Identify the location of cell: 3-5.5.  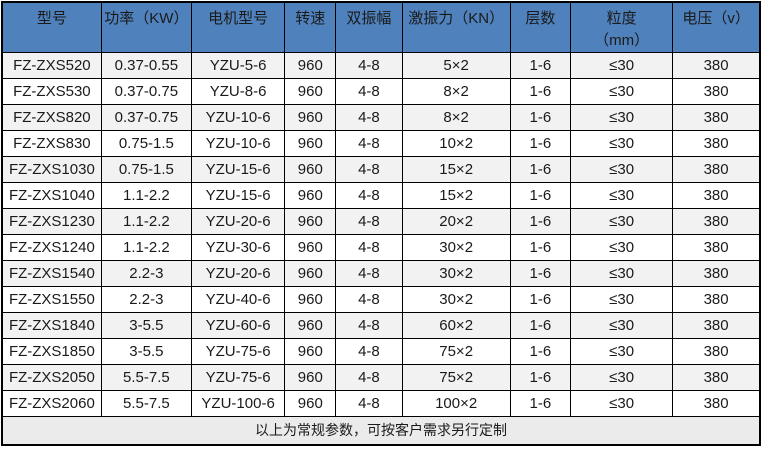
(146, 351).